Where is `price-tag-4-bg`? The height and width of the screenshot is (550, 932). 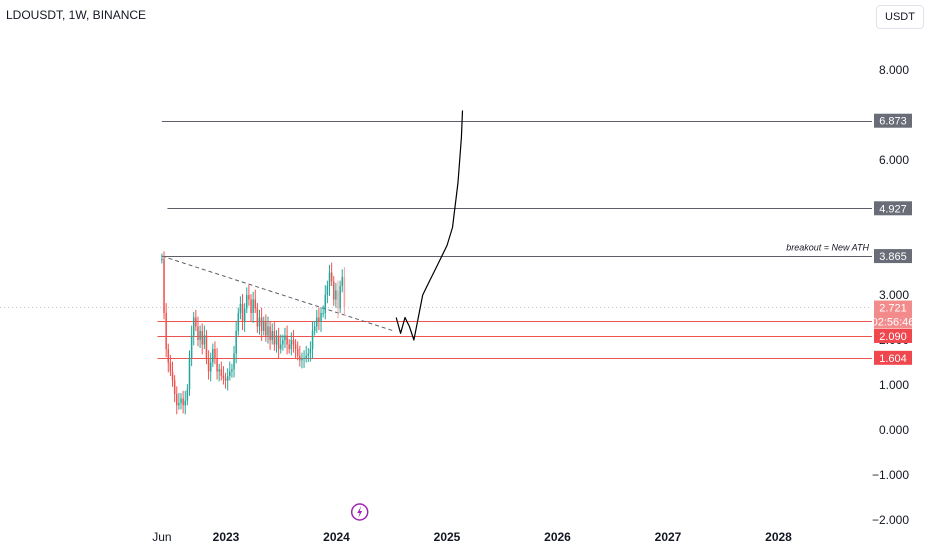 price-tag-4-bg is located at coordinates (893, 335).